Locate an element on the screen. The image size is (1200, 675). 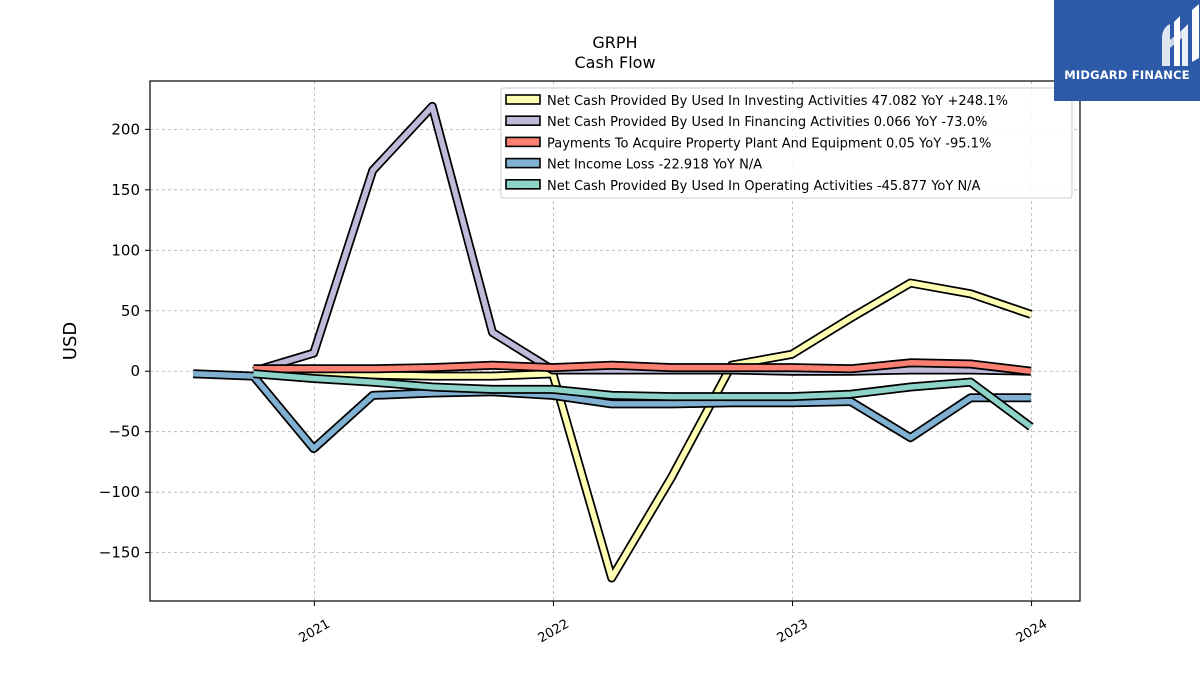
y-tick-label: −100 is located at coordinates (119, 492).